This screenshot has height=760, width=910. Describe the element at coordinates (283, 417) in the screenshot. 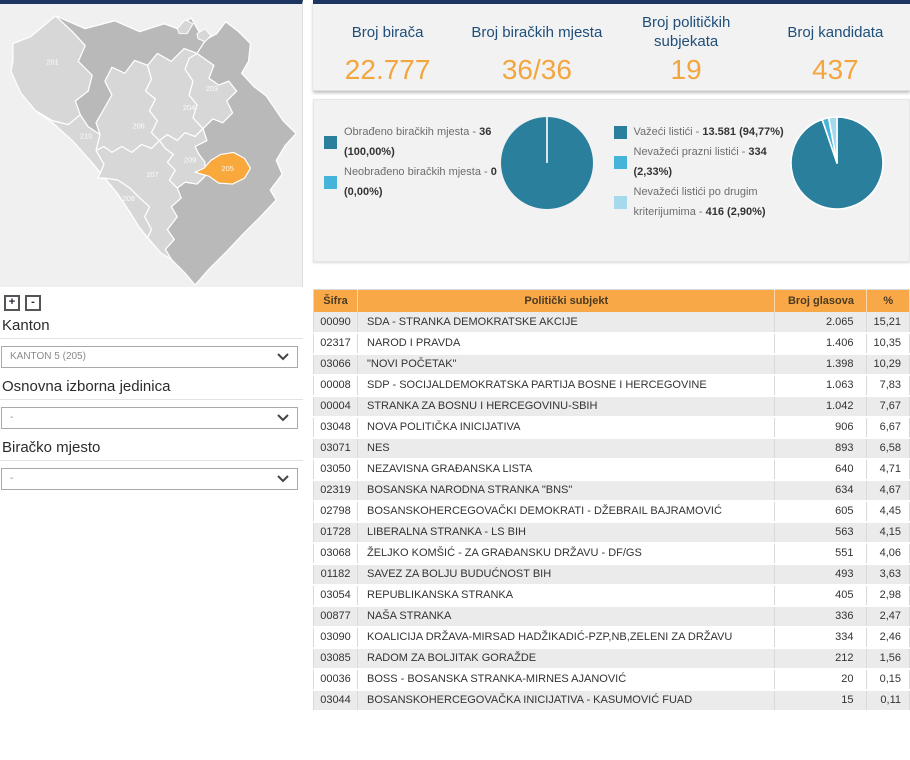

I see `chevron-down-icon` at that location.